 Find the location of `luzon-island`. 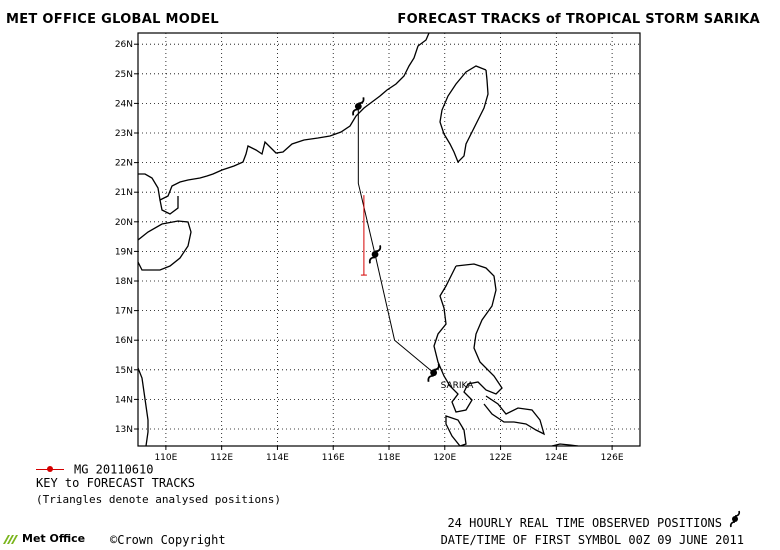

luzon-island is located at coordinates (468, 338).